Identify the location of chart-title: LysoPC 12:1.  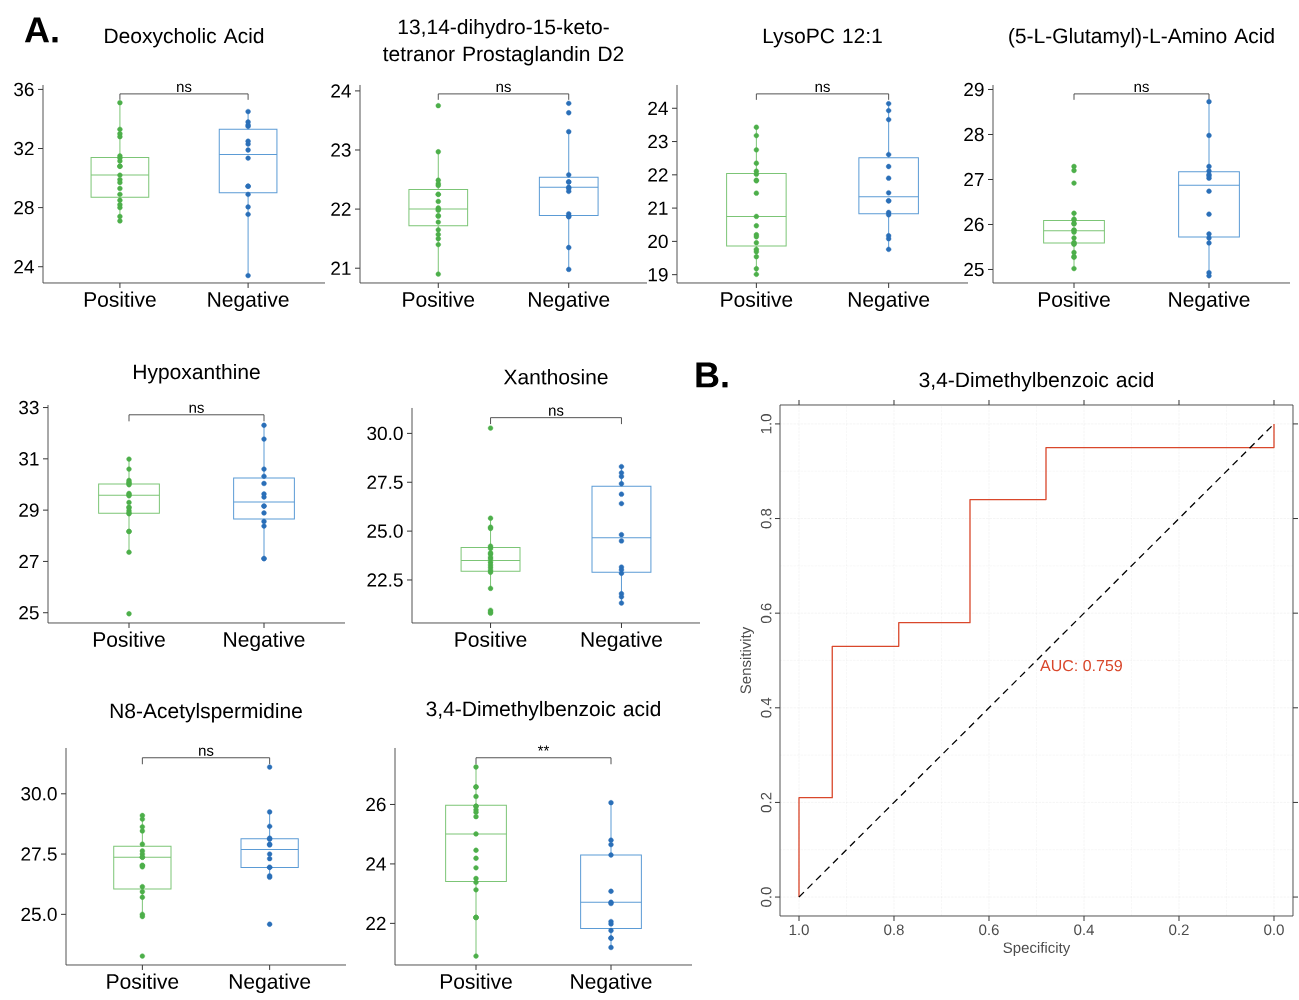
(822, 38).